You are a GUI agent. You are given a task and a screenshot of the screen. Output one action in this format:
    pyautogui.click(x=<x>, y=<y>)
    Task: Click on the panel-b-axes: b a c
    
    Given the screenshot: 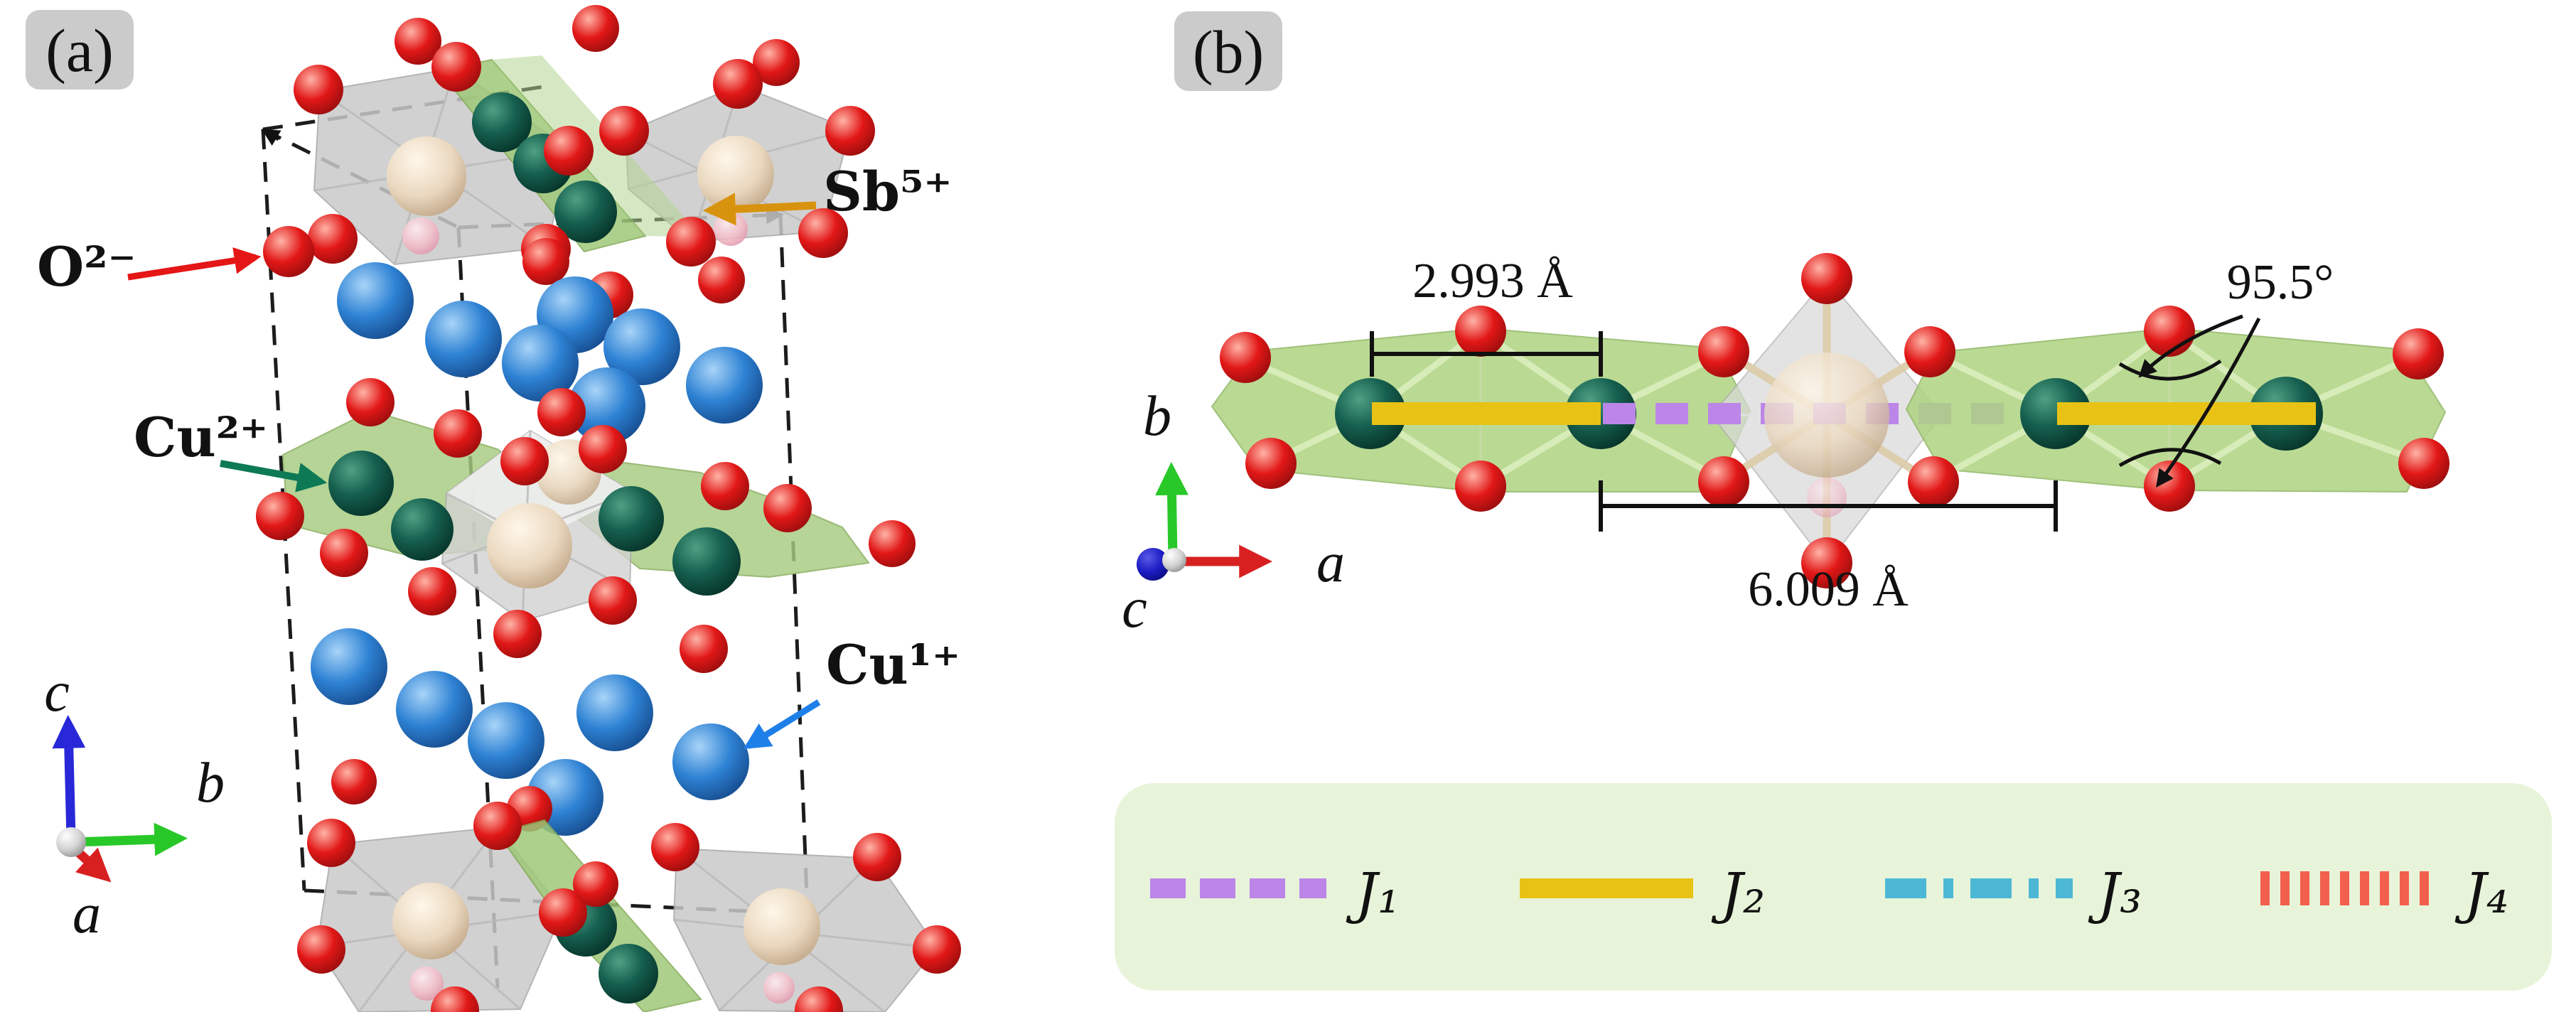 What is the action you would take?
    pyautogui.click(x=1233, y=513)
    